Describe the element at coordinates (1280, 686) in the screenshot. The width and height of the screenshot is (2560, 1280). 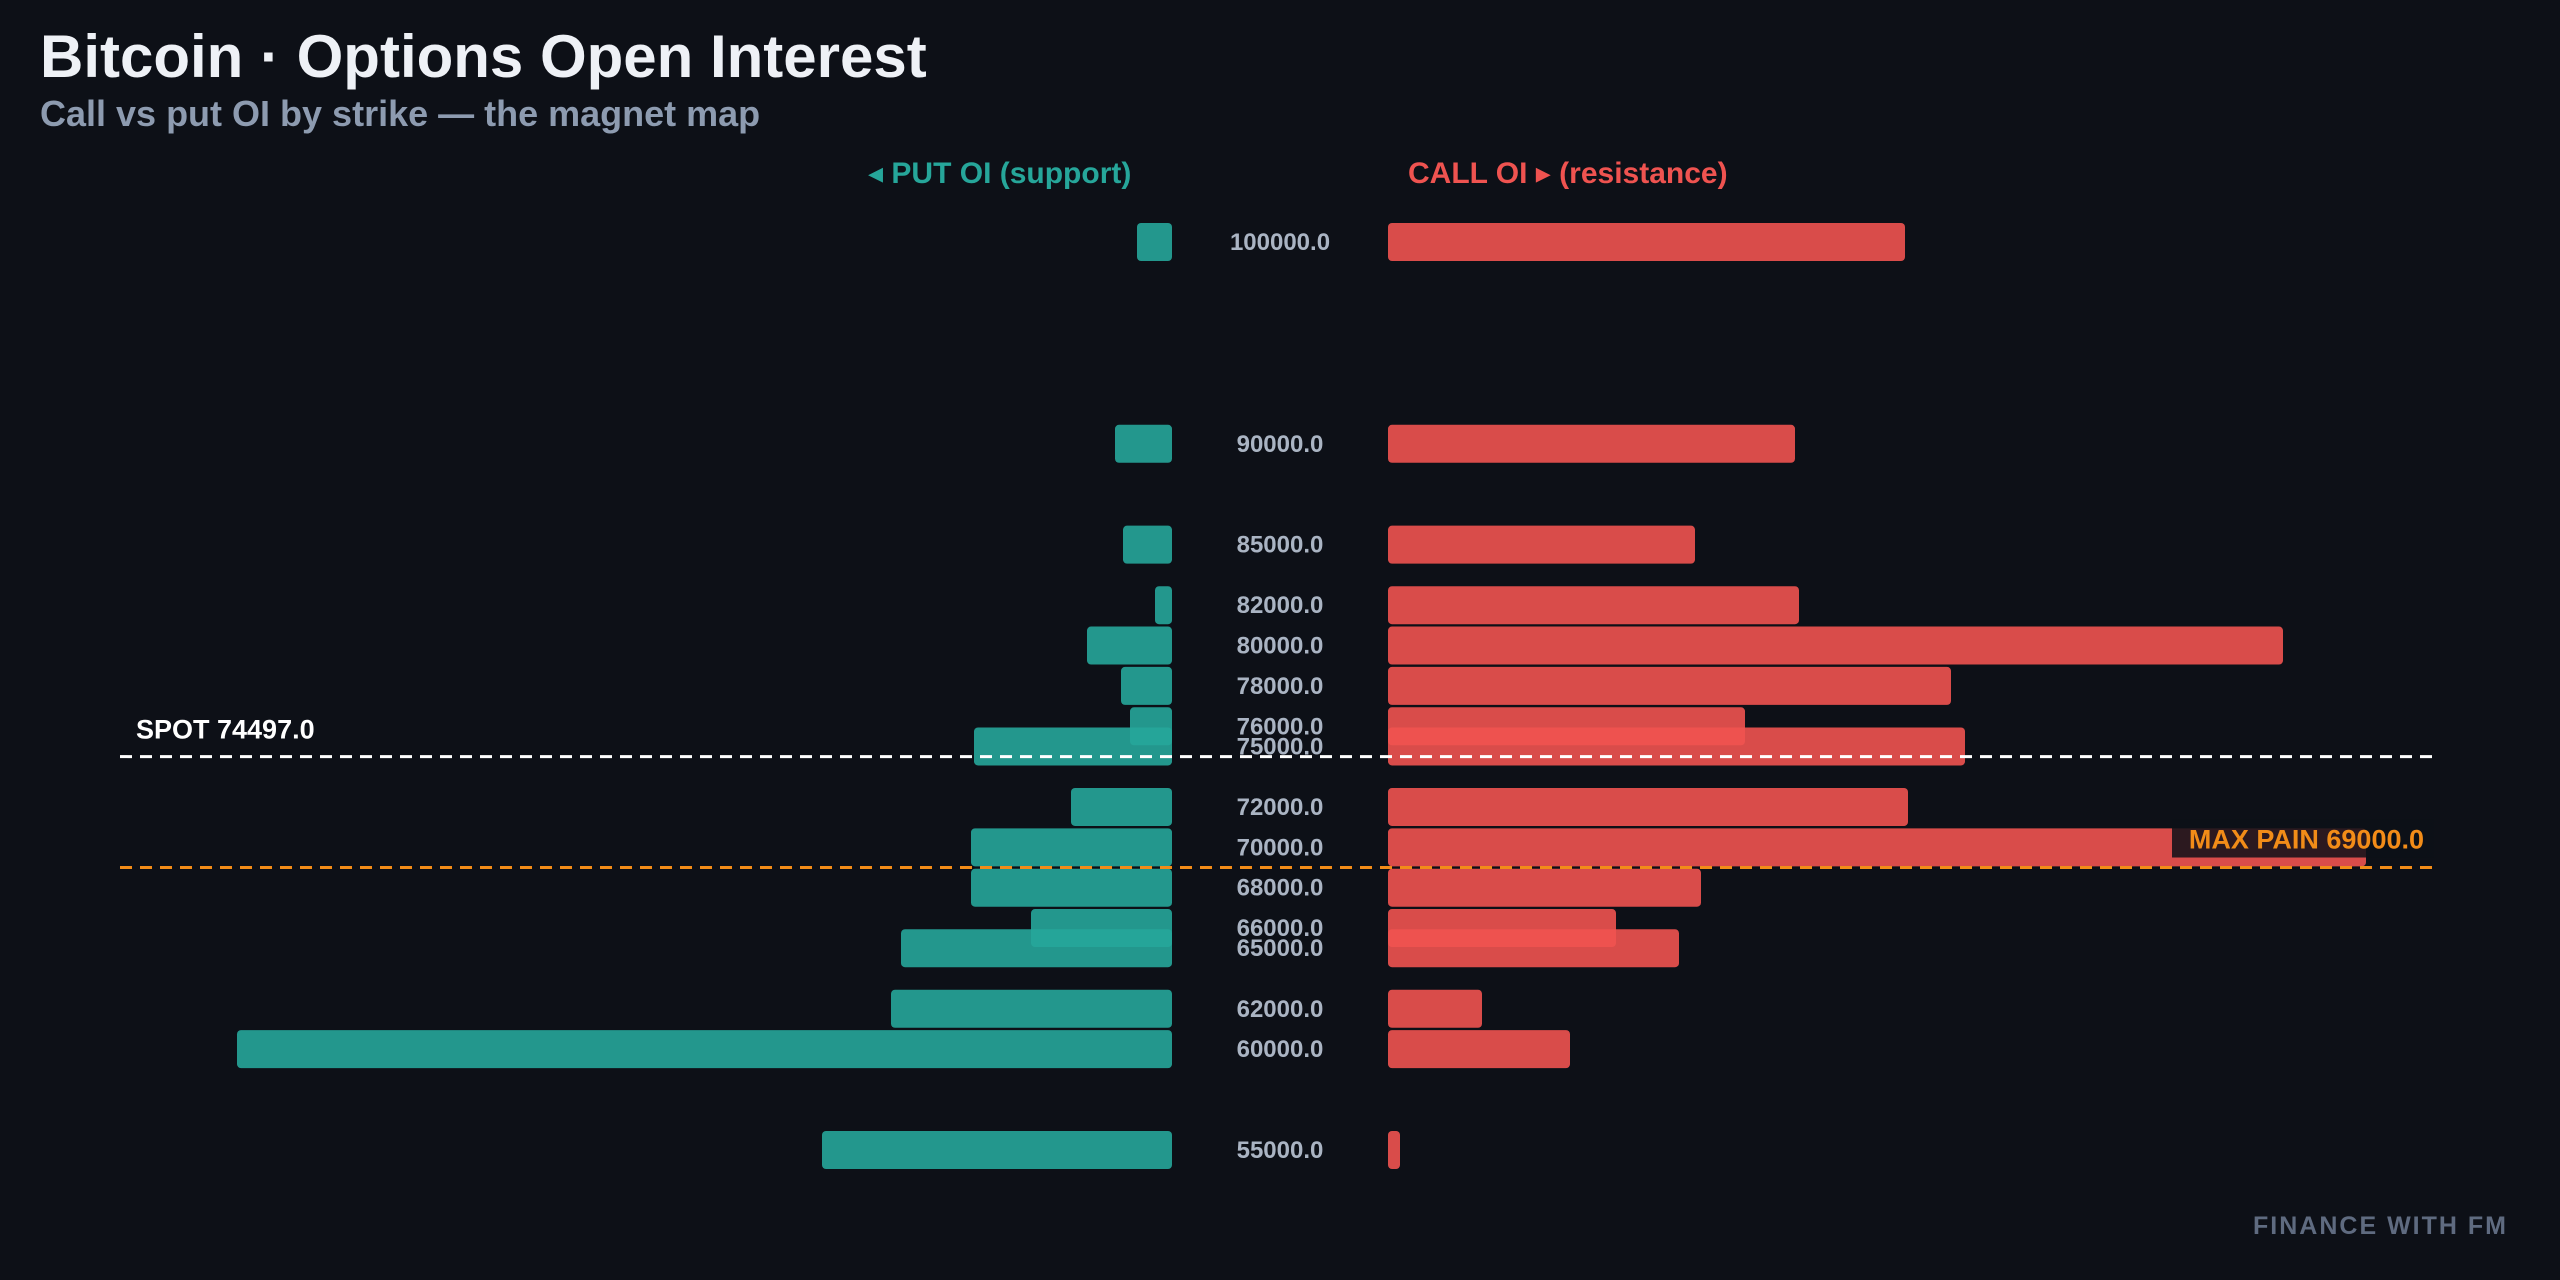
I see `strike-label: 78000.0` at that location.